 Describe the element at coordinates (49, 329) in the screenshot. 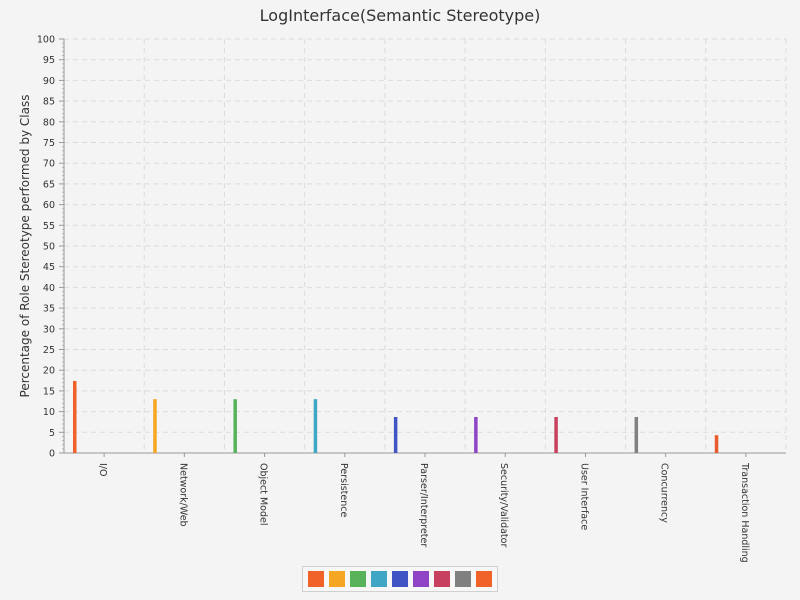

I see `y-tick-label: 30` at that location.